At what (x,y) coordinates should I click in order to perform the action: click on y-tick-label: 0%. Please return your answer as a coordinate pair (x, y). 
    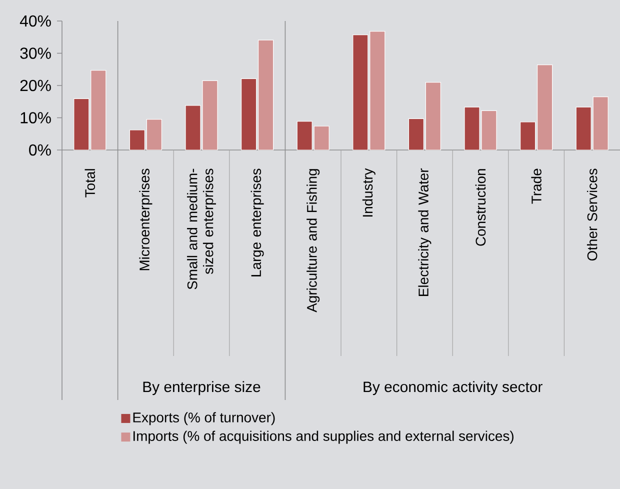
    Looking at the image, I should click on (40, 150).